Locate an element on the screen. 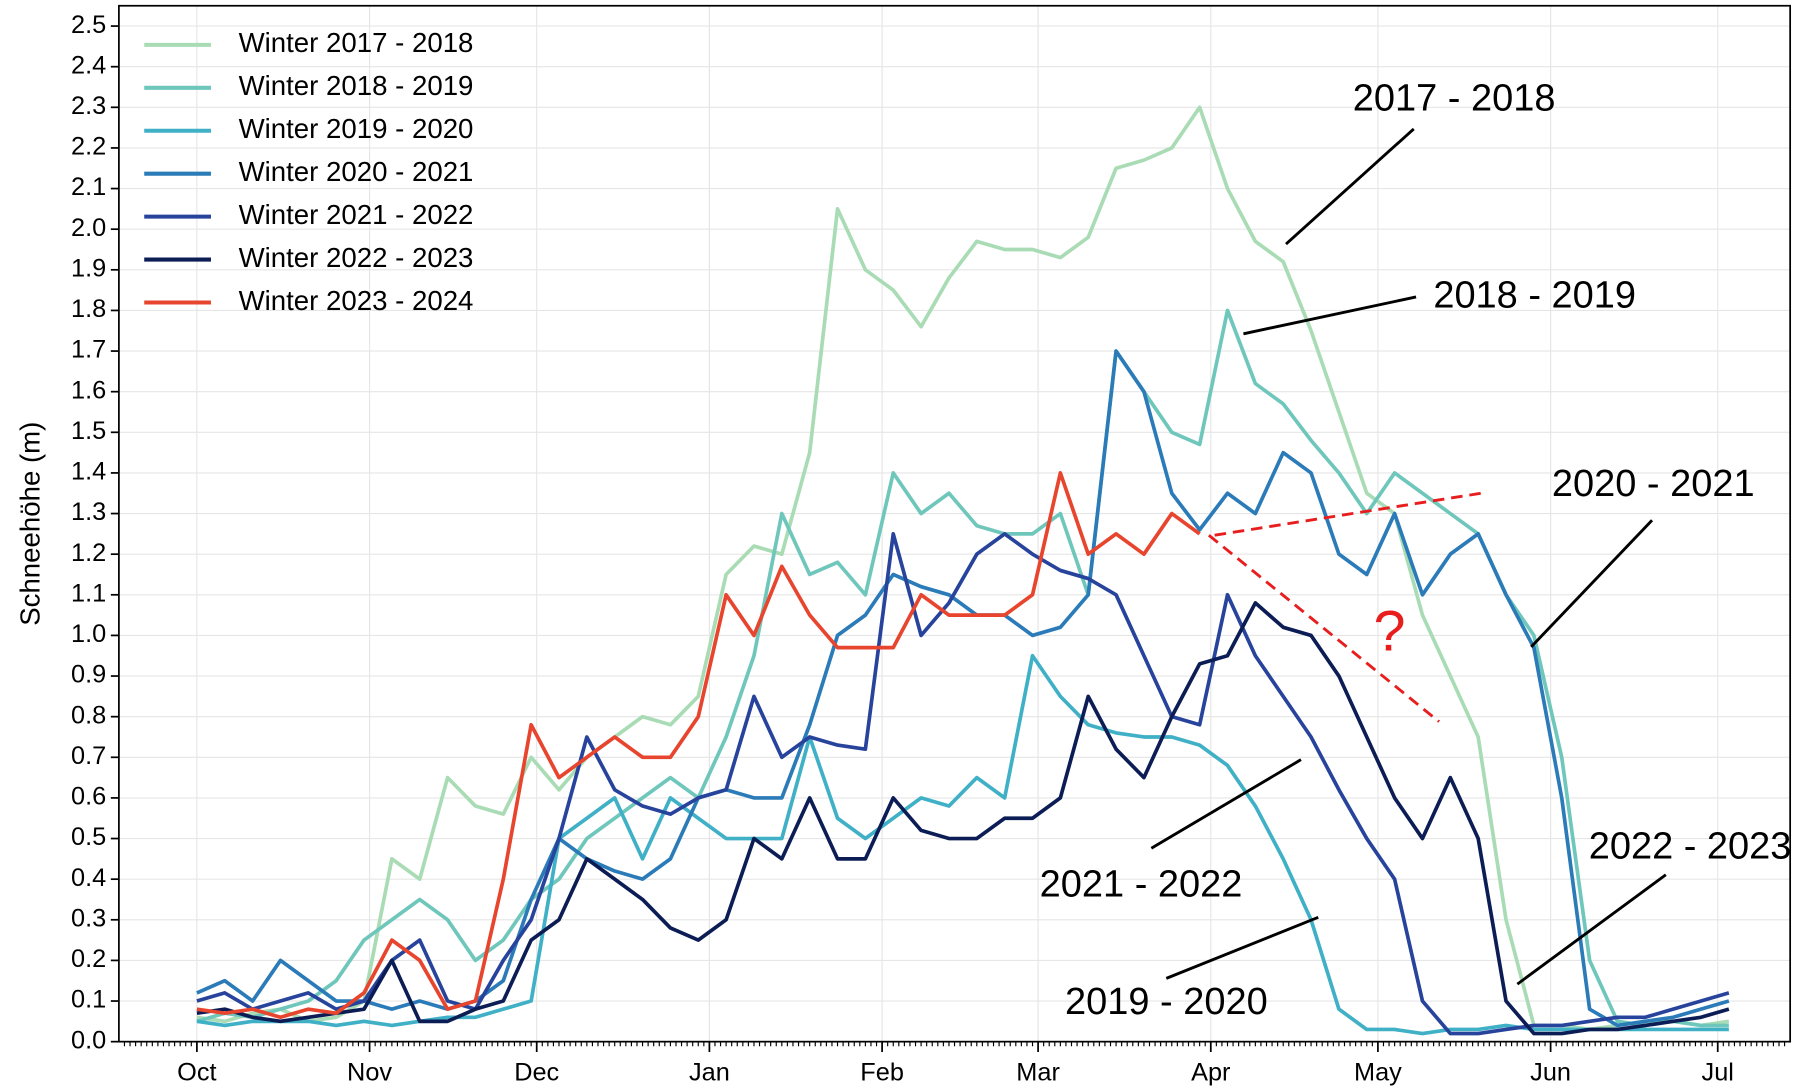 The image size is (1802, 1090). y-tick-label: 0.2 is located at coordinates (88, 959).